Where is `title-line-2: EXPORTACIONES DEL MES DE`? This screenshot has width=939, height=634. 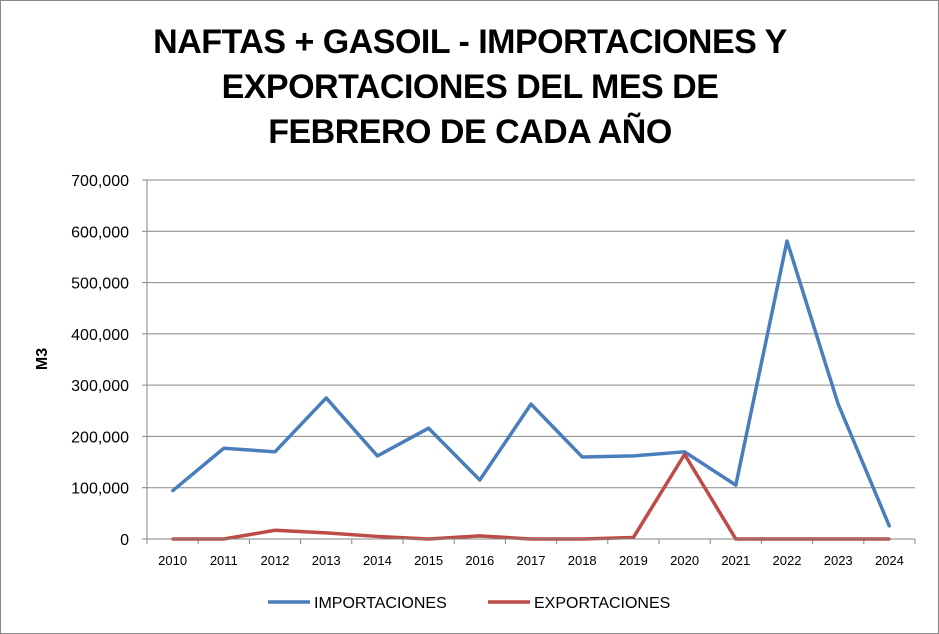 title-line-2: EXPORTACIONES DEL MES DE is located at coordinates (470, 87).